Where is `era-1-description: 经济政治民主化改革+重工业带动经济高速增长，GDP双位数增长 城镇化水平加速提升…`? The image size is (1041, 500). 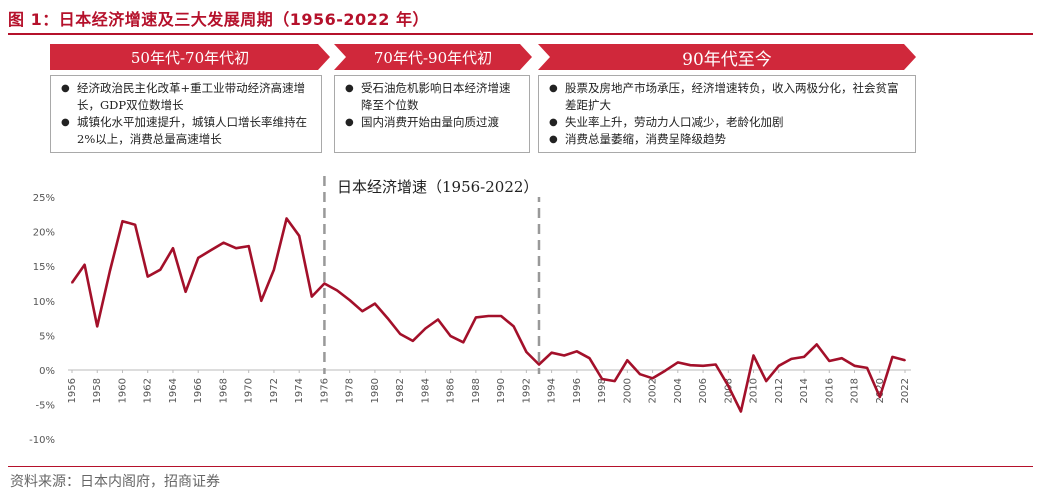
era-1-description: 经济政治民主化改革+重工业带动经济高速增长，GDP双位数增长 城镇化水平加速提升… is located at coordinates (186, 114).